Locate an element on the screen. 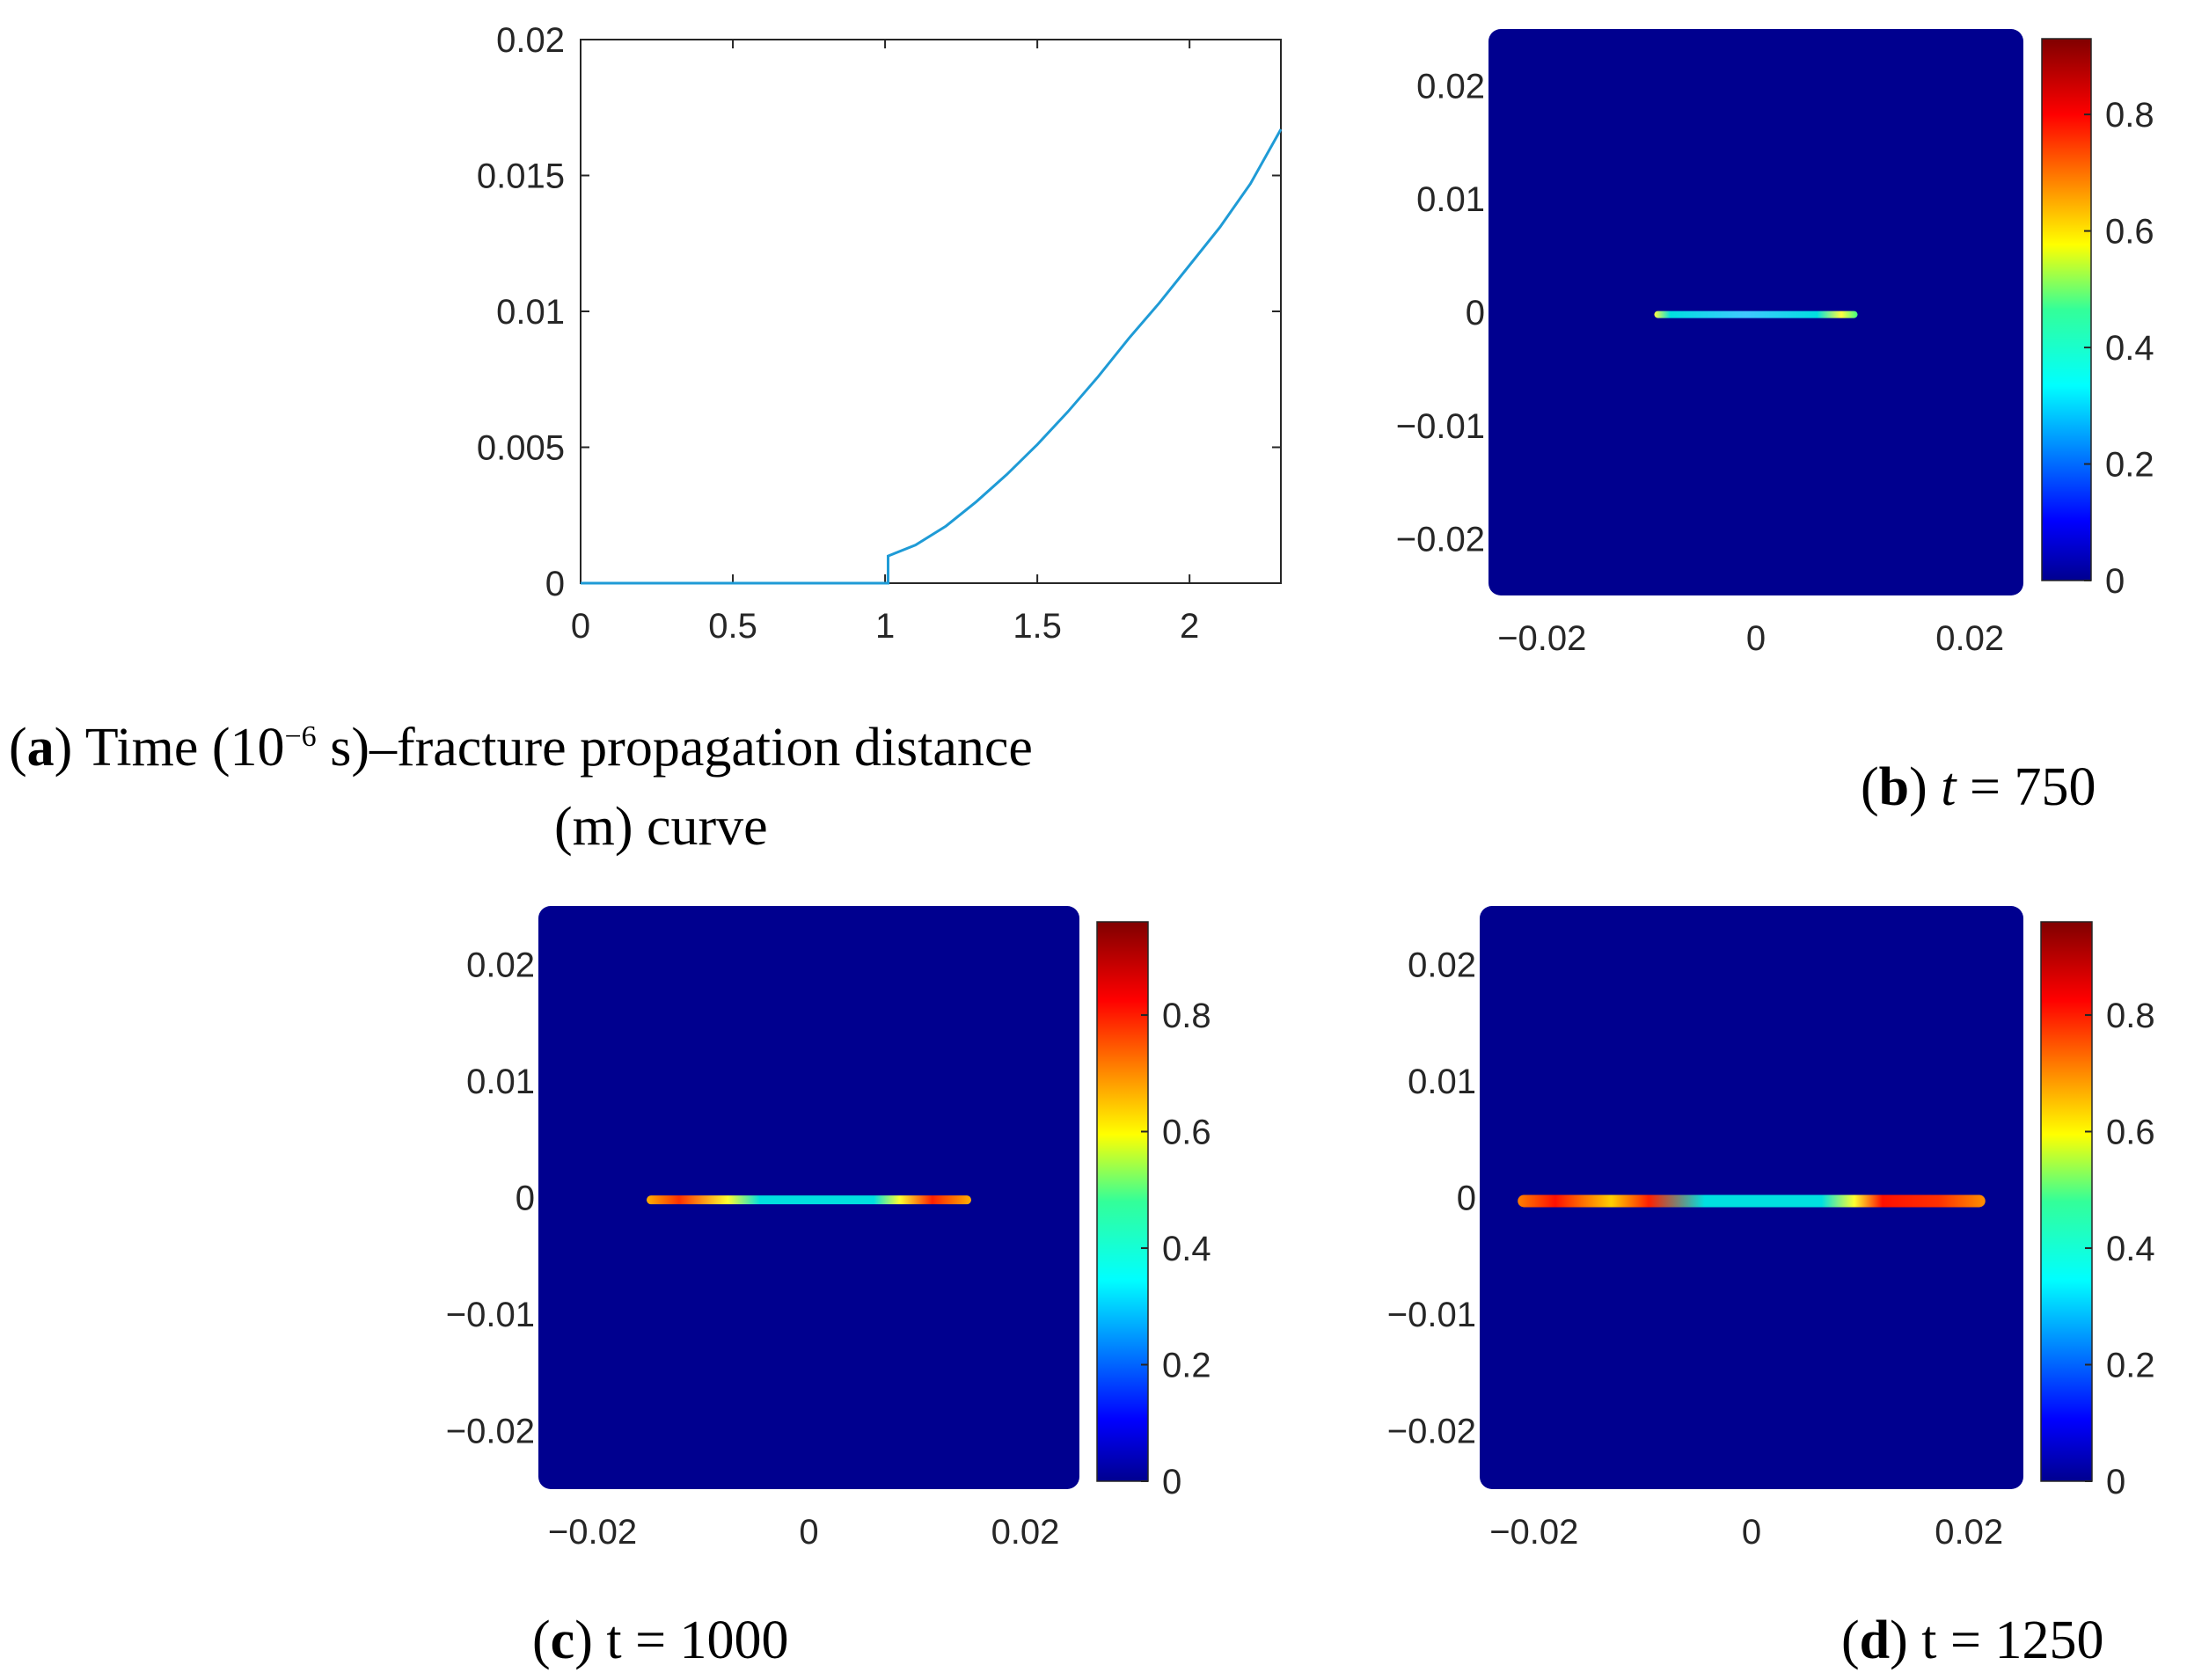 This screenshot has height=1680, width=2187. x-tick-label: 1.5 is located at coordinates (1037, 626).